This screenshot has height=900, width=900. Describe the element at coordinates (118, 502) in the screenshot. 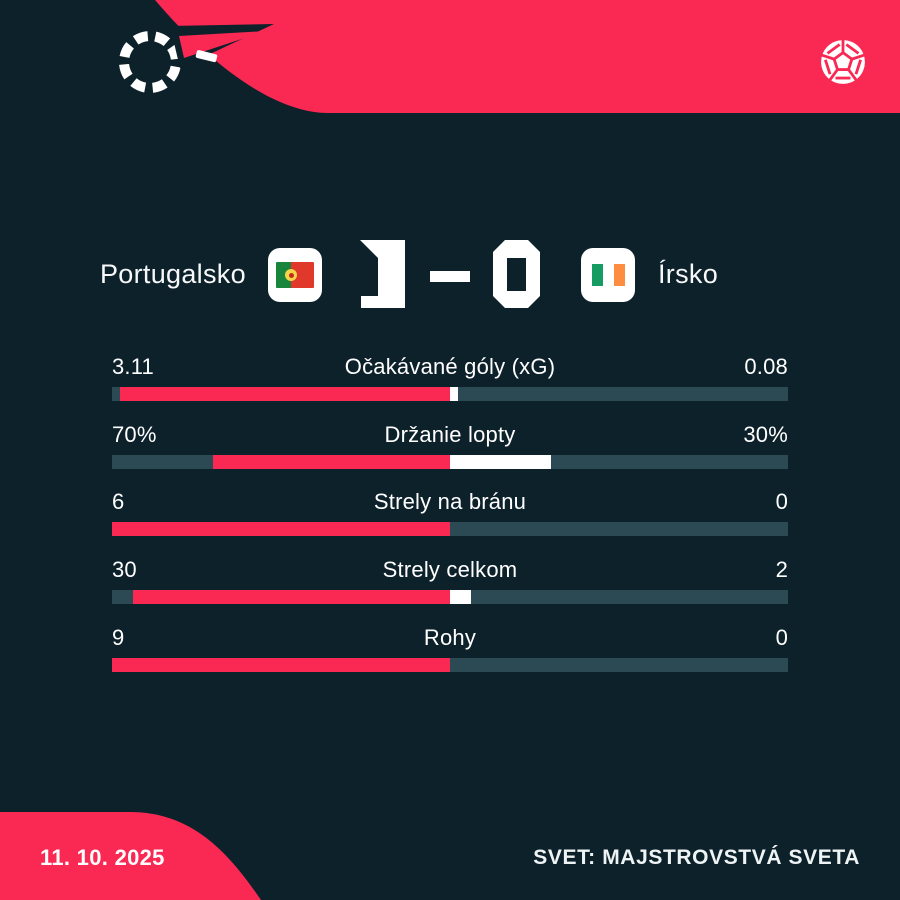

I see `stat-home-value: 6` at that location.